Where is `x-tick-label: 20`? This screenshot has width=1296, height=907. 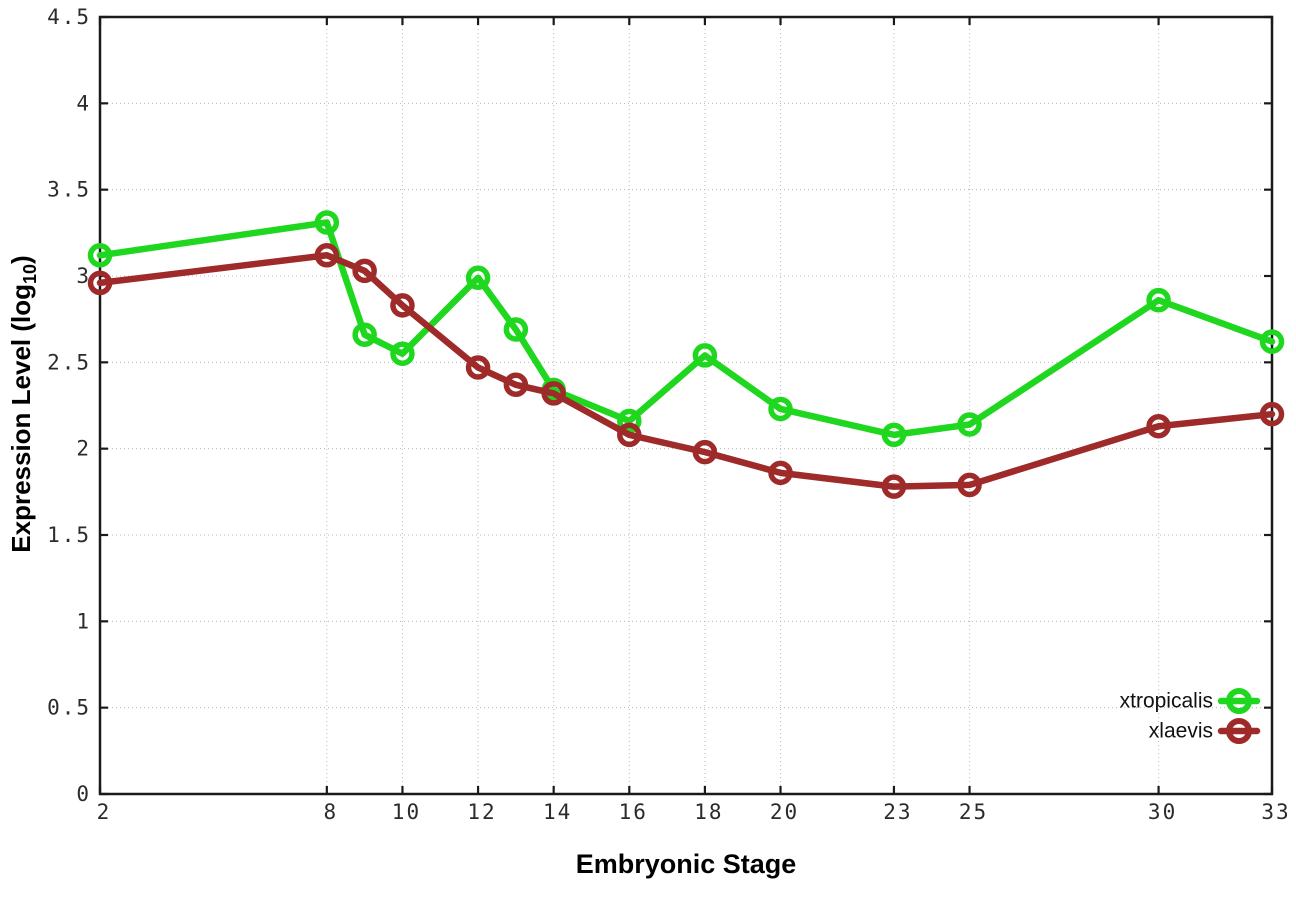
x-tick-label: 20 is located at coordinates (784, 812).